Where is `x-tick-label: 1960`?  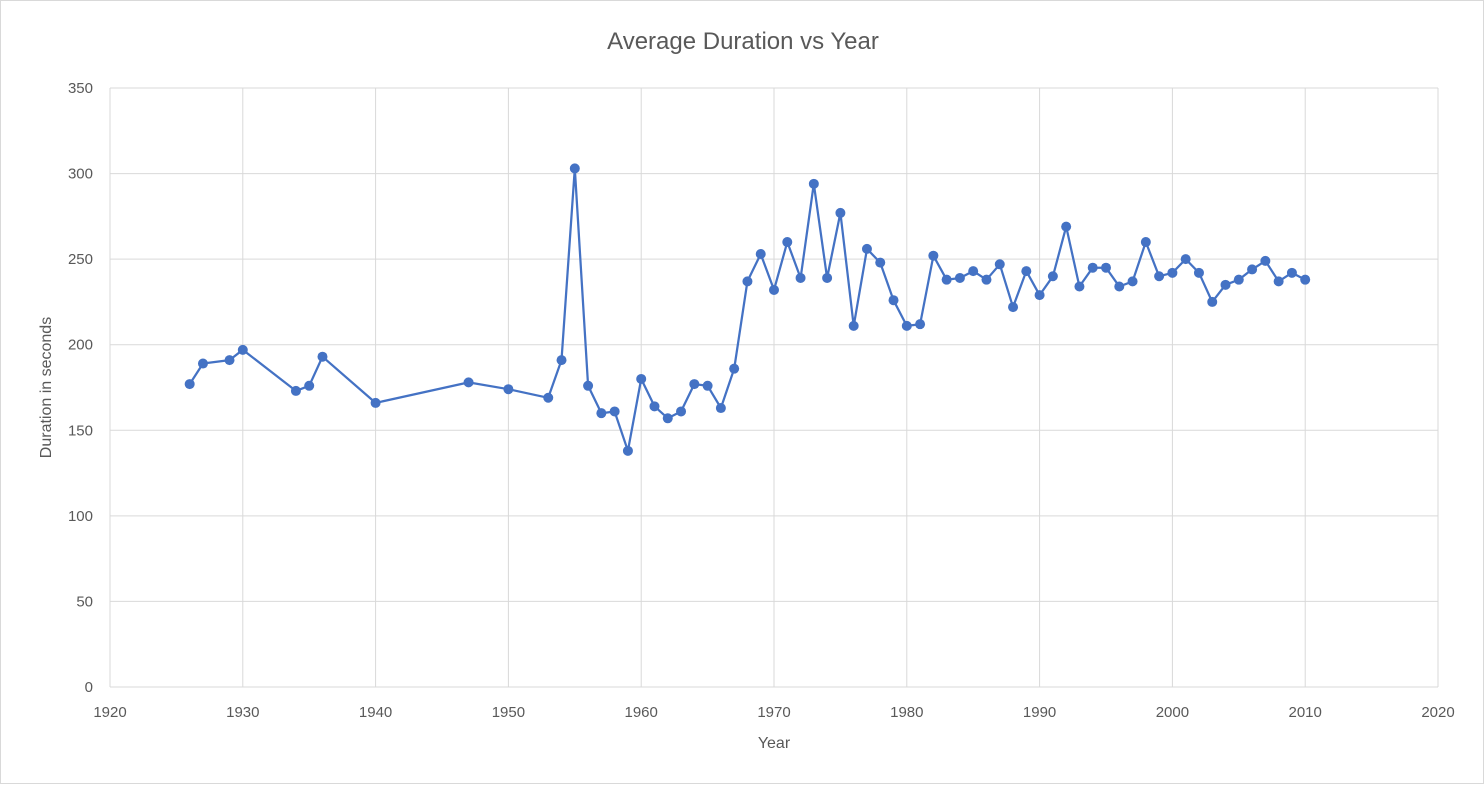
x-tick-label: 1960 is located at coordinates (641, 712).